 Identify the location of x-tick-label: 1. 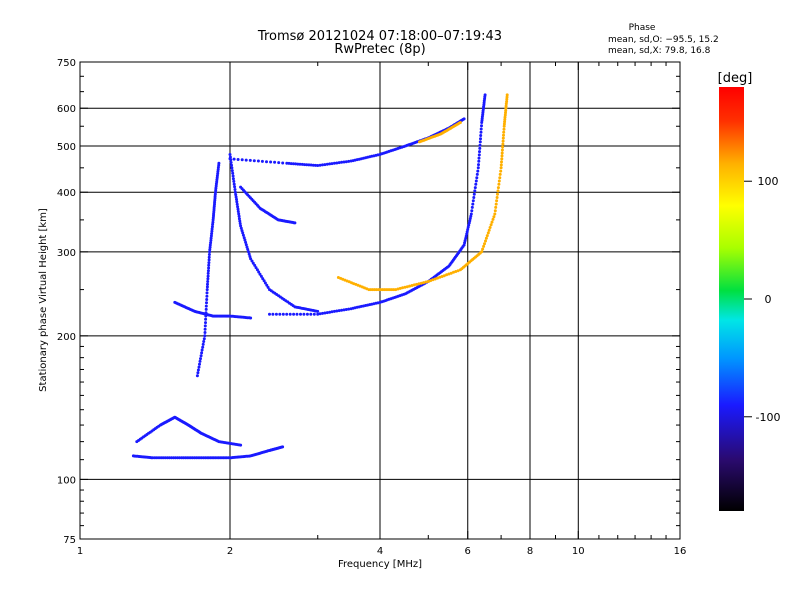
(80, 551).